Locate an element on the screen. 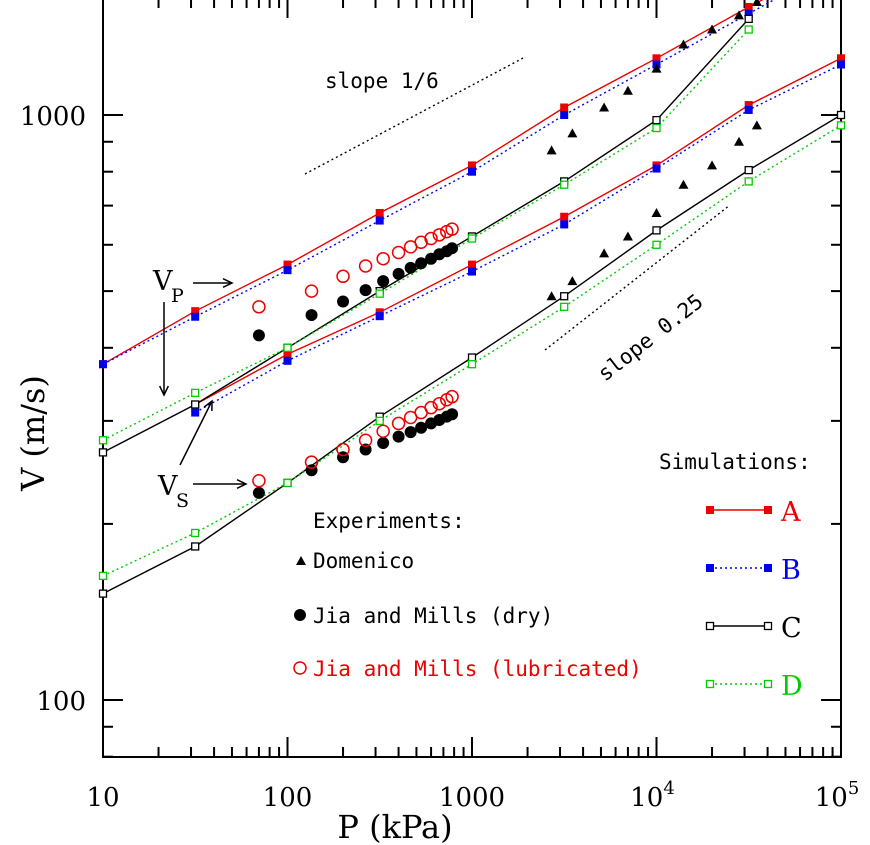 This screenshot has width=870, height=845. vp-label: V is located at coordinates (162, 281).